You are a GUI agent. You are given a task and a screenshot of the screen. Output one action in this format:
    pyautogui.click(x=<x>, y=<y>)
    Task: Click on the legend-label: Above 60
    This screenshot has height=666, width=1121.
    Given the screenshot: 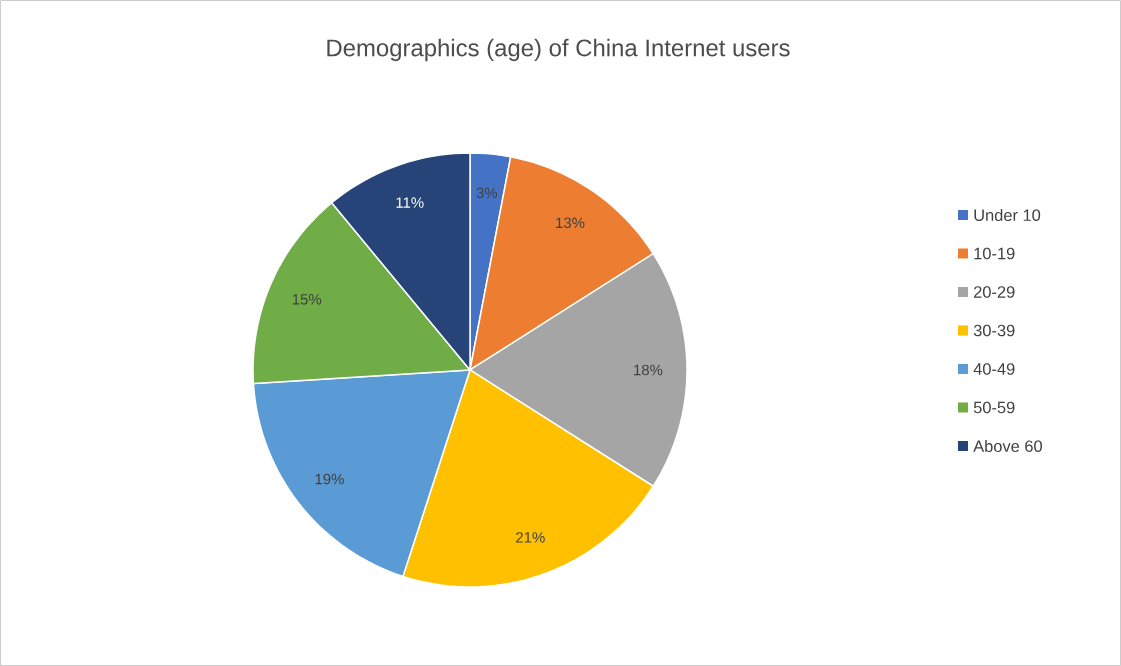 What is the action you would take?
    pyautogui.click(x=1007, y=446)
    